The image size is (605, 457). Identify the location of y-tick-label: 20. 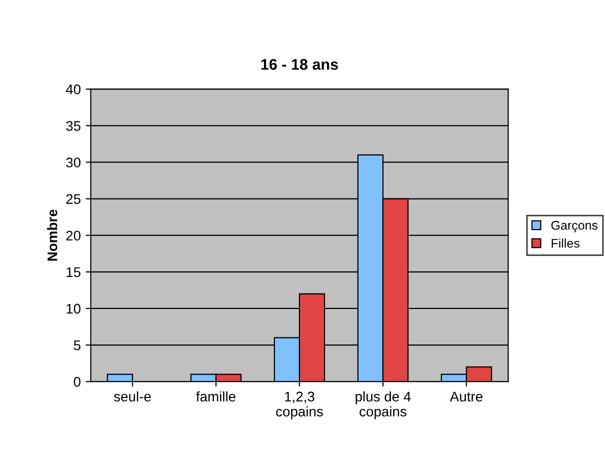
(73, 235).